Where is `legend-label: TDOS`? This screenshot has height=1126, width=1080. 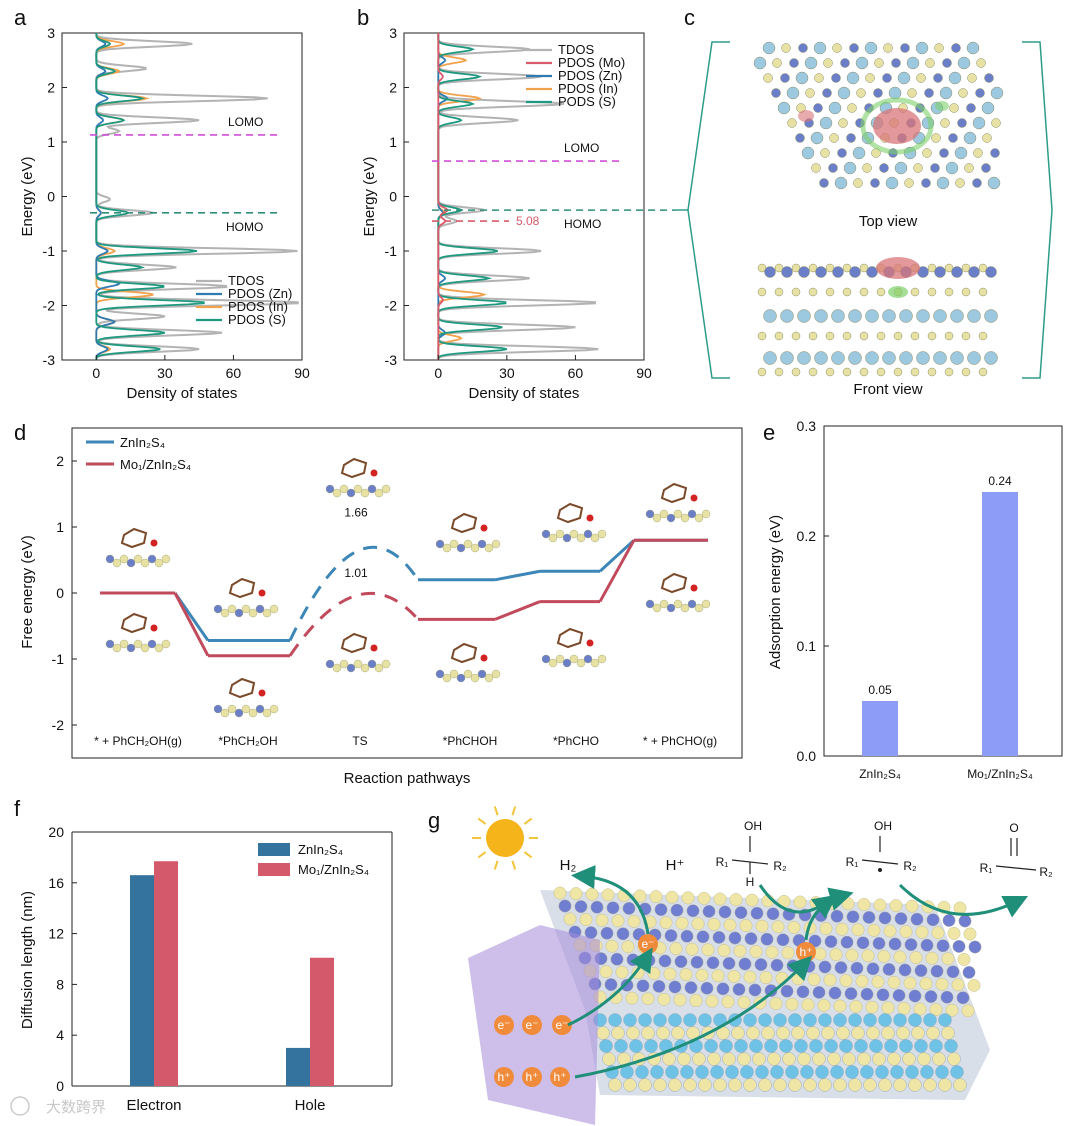 legend-label: TDOS is located at coordinates (246, 280).